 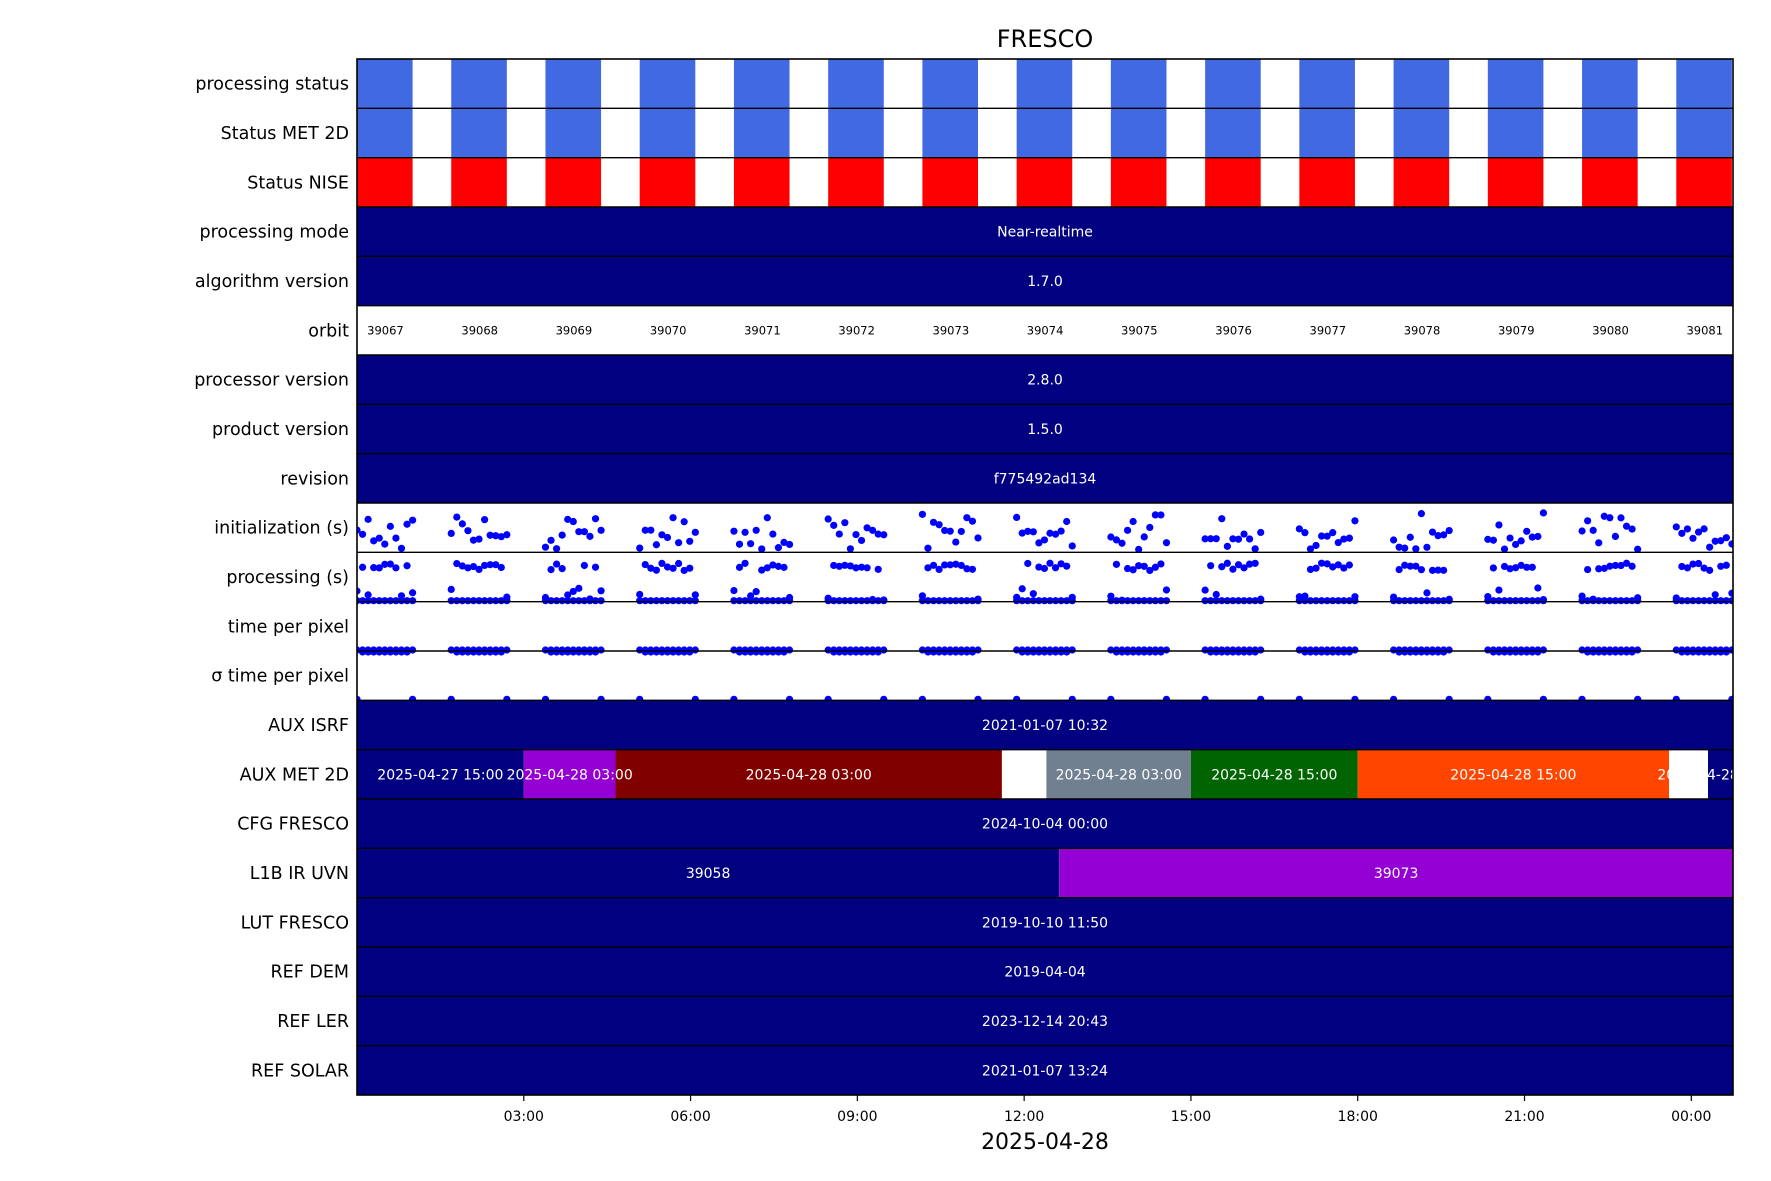 I want to click on row-label: initialization (s), so click(x=281, y=529).